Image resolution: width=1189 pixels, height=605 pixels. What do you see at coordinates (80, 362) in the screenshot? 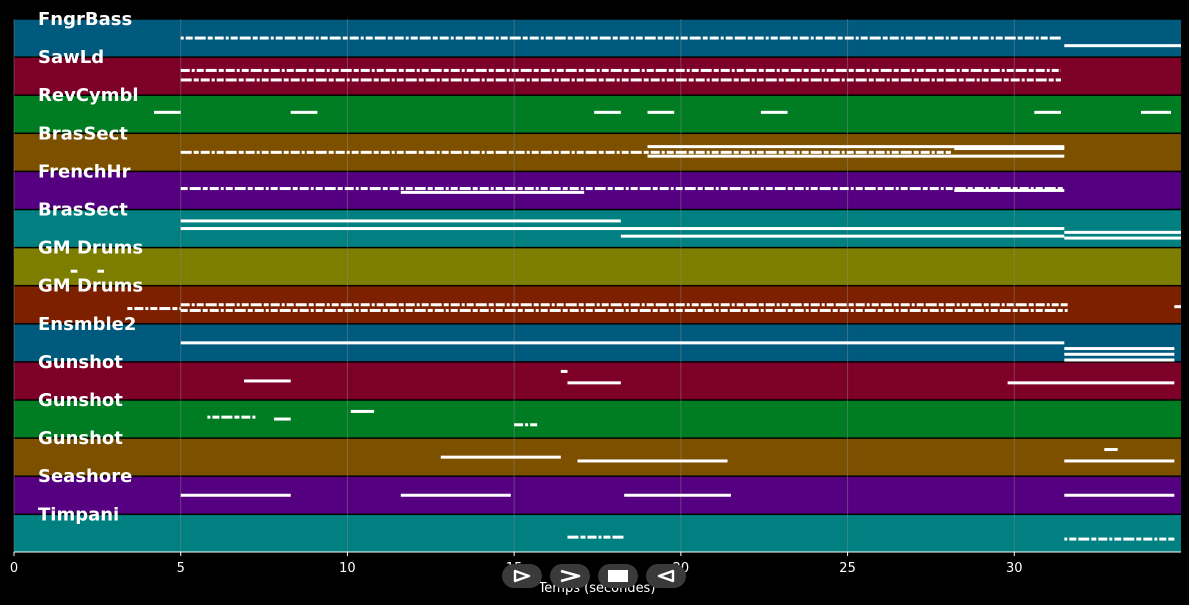
I see `track-label: Gunshot` at bounding box center [80, 362].